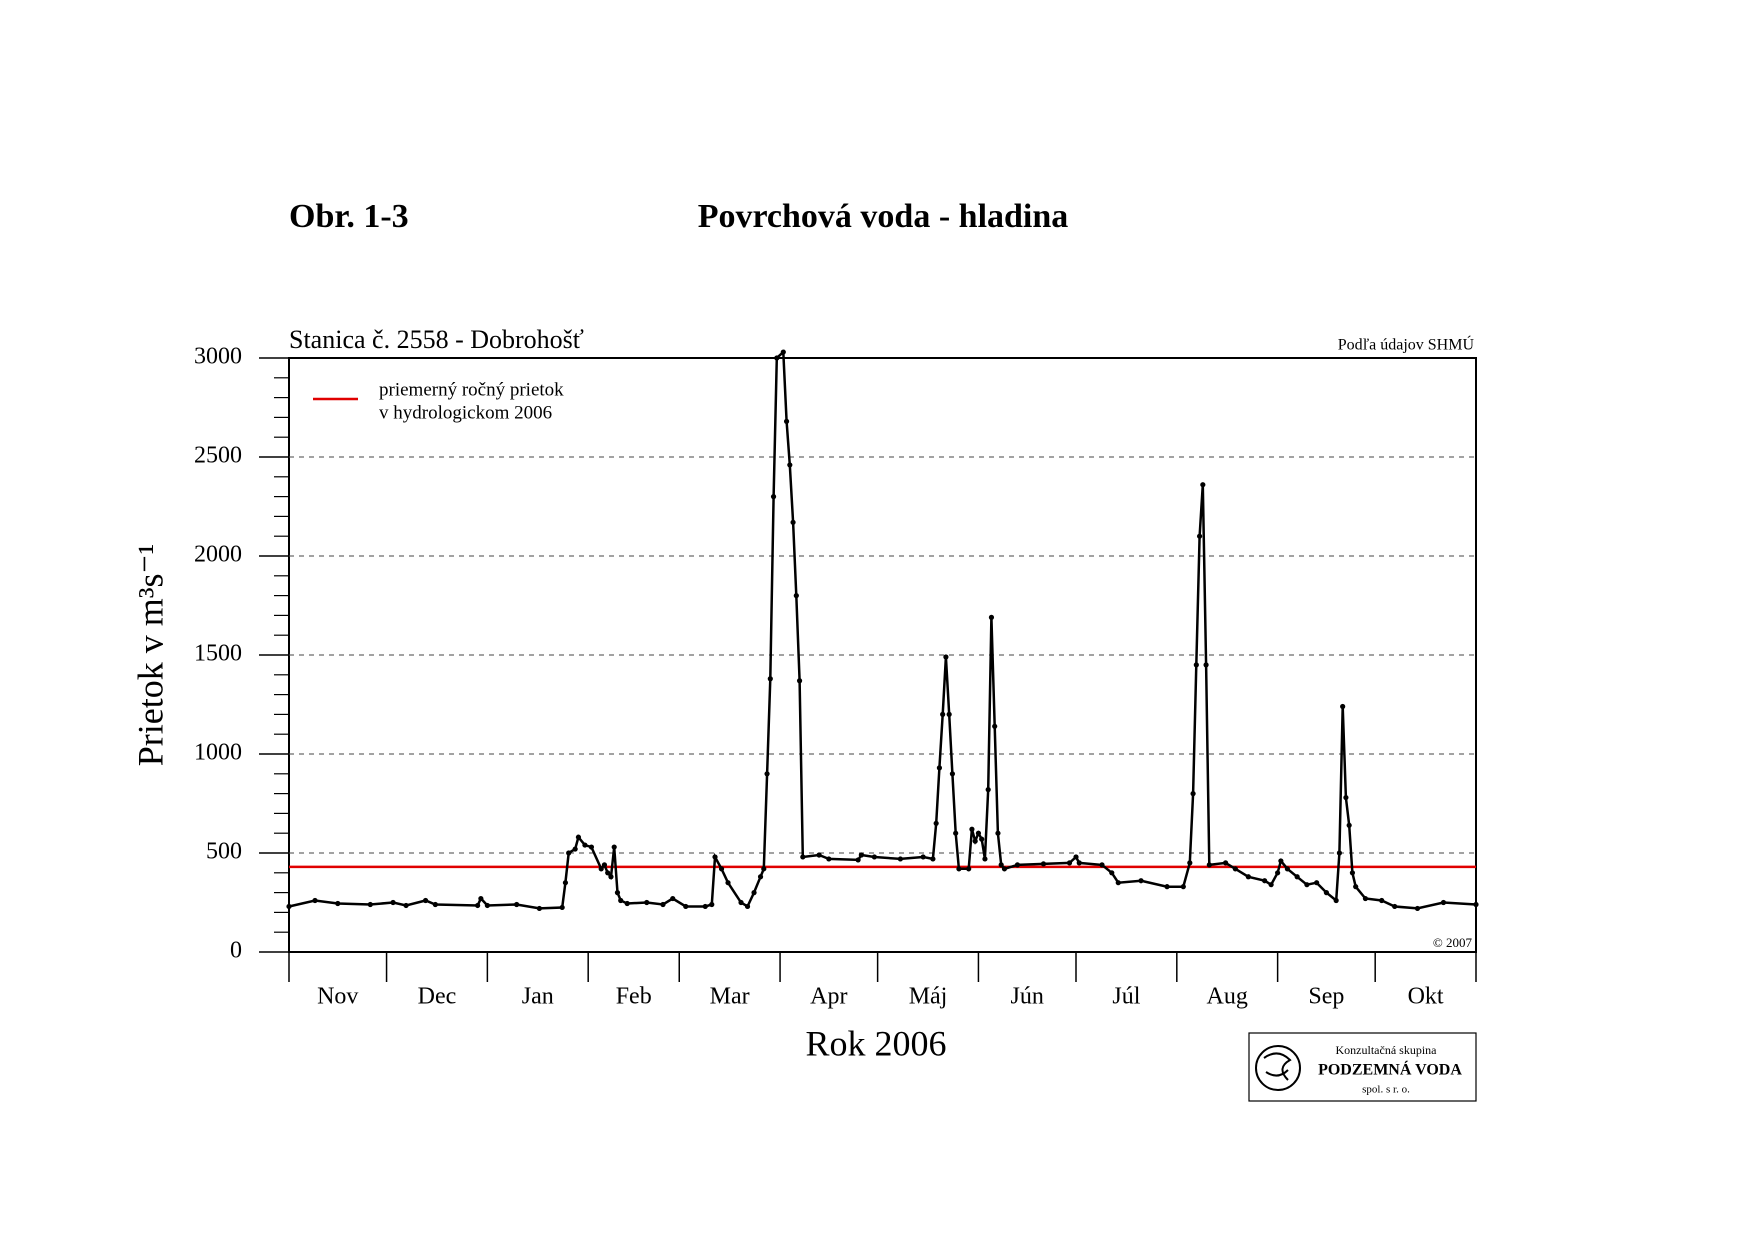 The height and width of the screenshot is (1240, 1755). Describe the element at coordinates (236, 951) in the screenshot. I see `y-tick-label: 0` at that location.